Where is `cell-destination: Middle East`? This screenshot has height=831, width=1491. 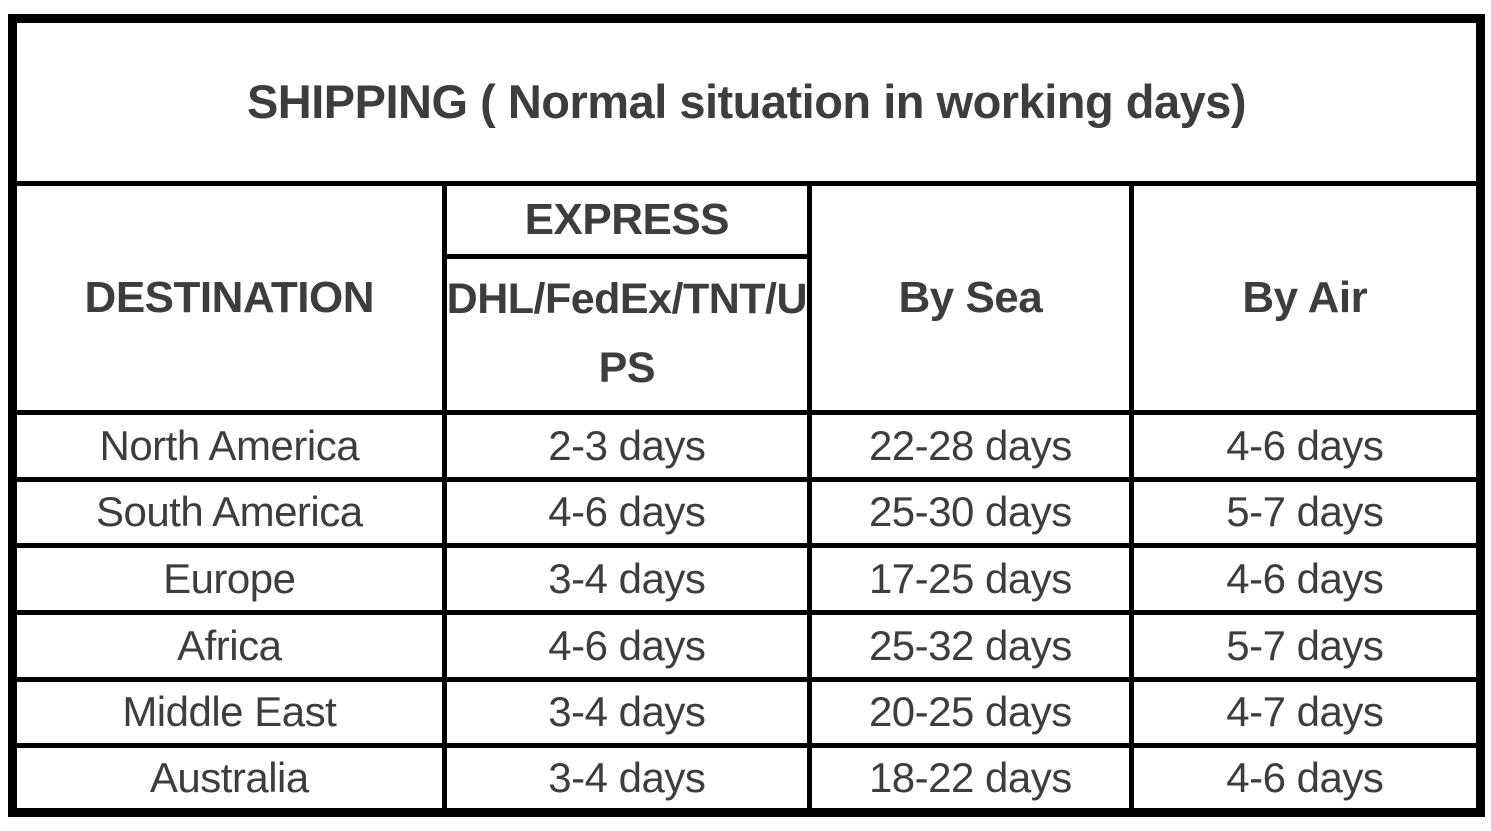
cell-destination: Middle East is located at coordinates (228, 712).